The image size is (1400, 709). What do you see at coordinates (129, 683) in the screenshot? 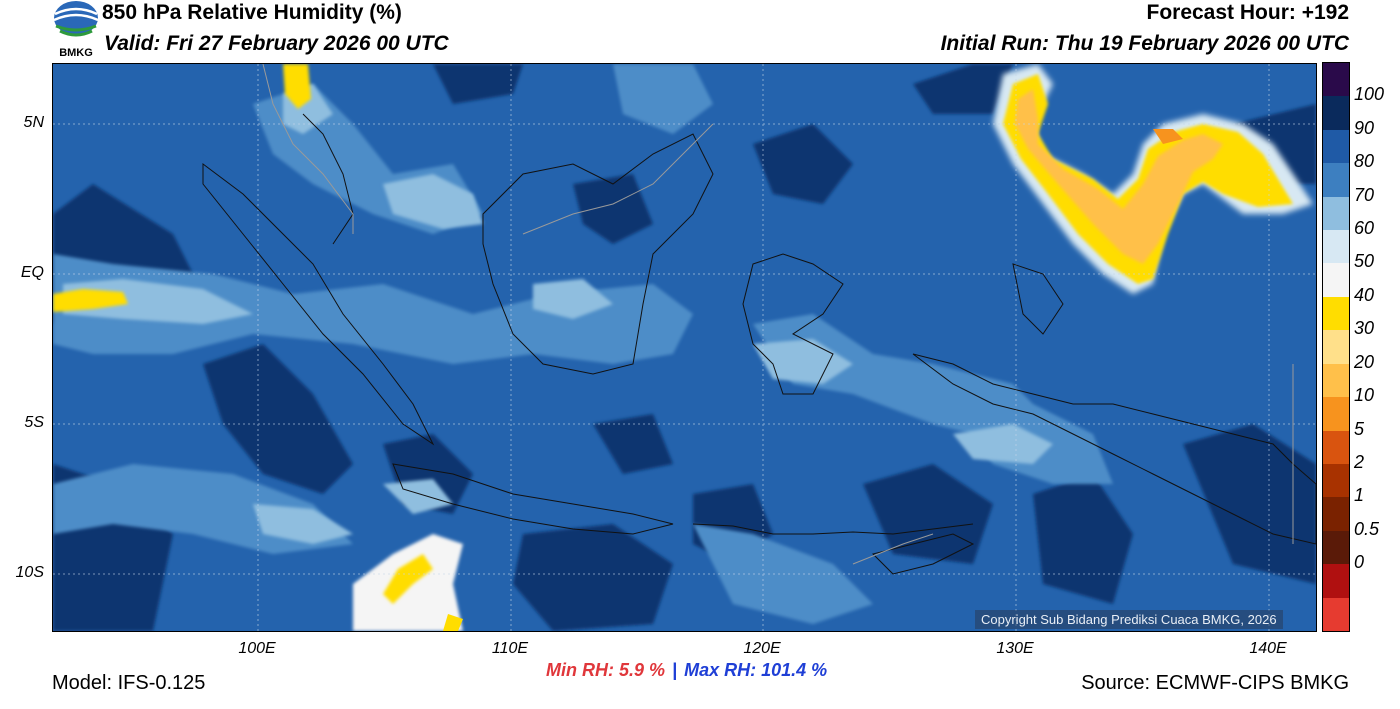
I see `model-info: Model: IFS-0.125` at bounding box center [129, 683].